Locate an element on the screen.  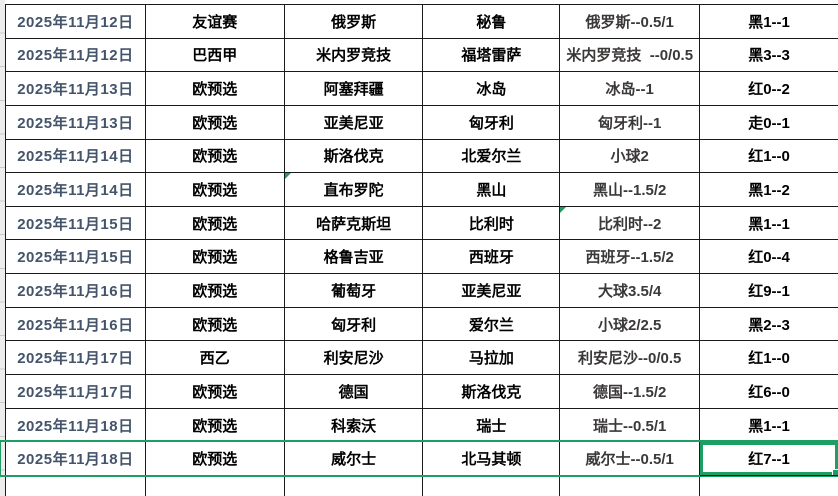
cell-handicap: 利安尼沙--0/0.5 is located at coordinates (630, 358).